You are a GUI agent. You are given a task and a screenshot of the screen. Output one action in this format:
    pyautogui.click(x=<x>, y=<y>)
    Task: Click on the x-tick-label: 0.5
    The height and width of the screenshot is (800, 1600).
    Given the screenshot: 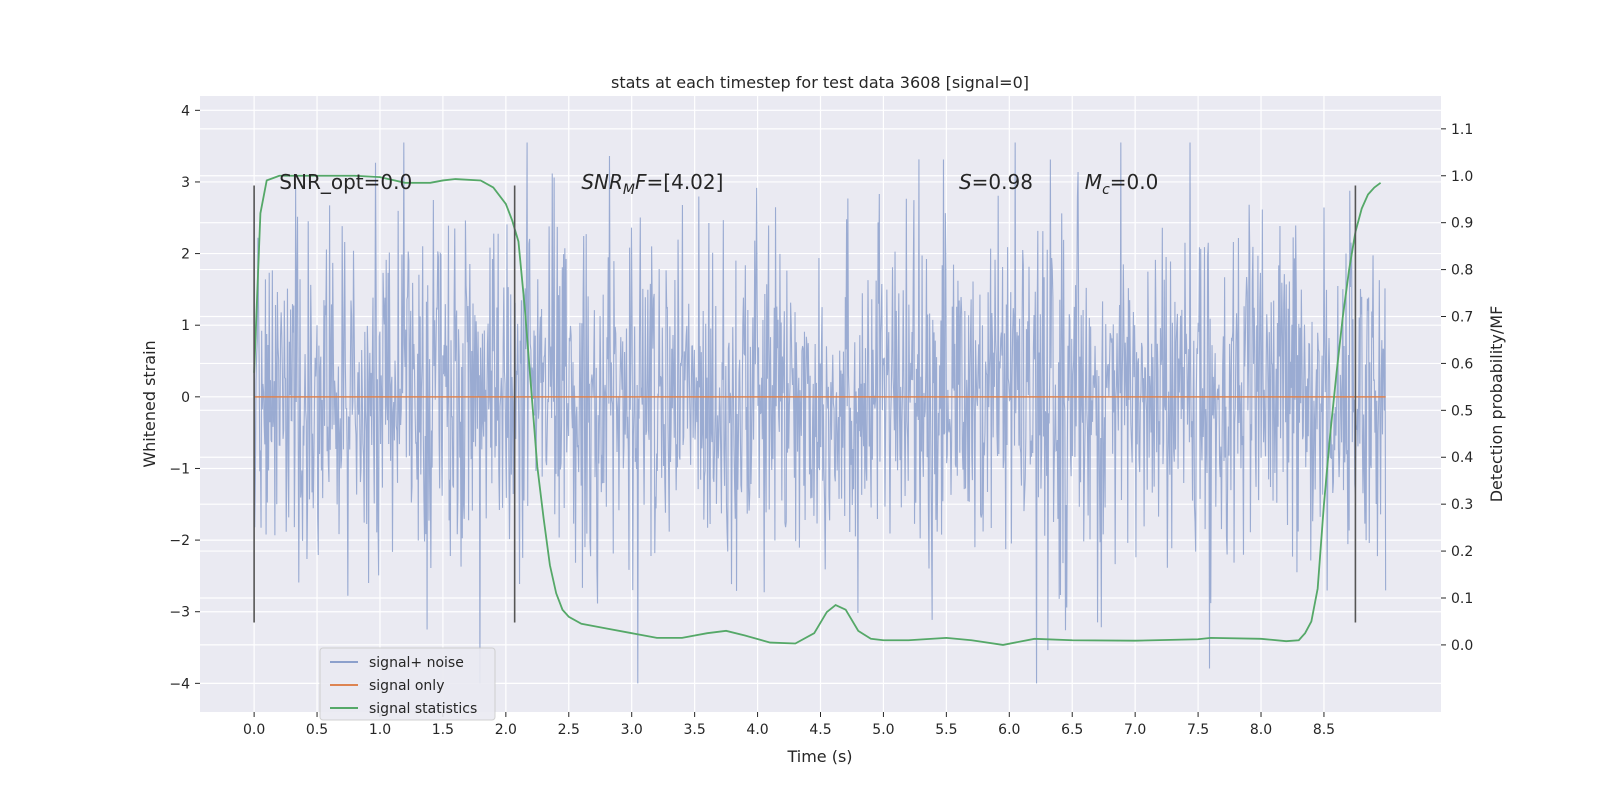 What is the action you would take?
    pyautogui.click(x=317, y=730)
    